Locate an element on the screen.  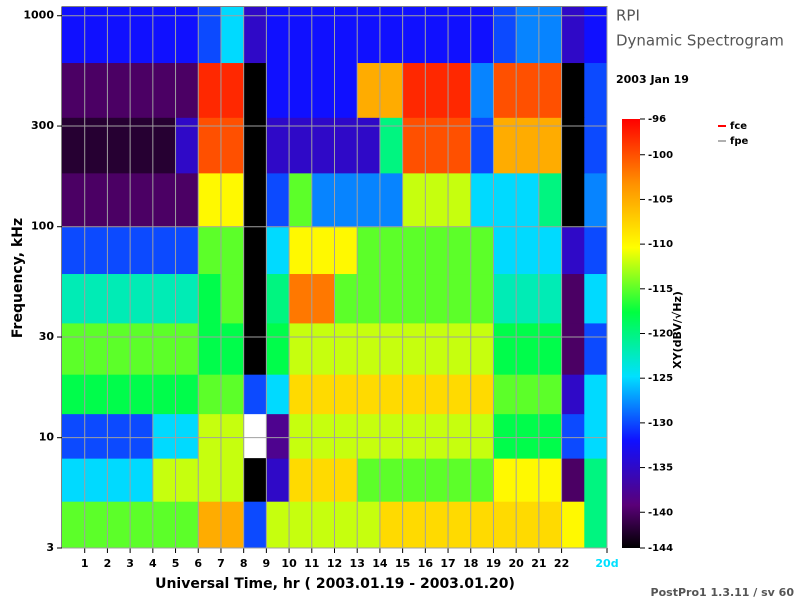
chart-title: RPI is located at coordinates (628, 16).